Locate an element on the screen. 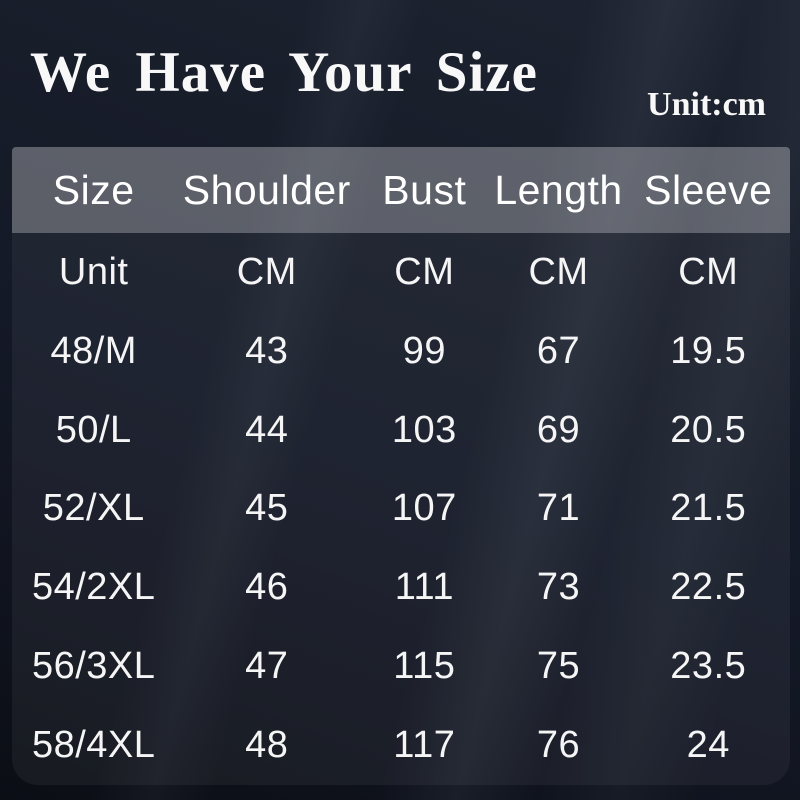 This screenshot has width=800, height=800. cell-bust: 99 is located at coordinates (424, 350).